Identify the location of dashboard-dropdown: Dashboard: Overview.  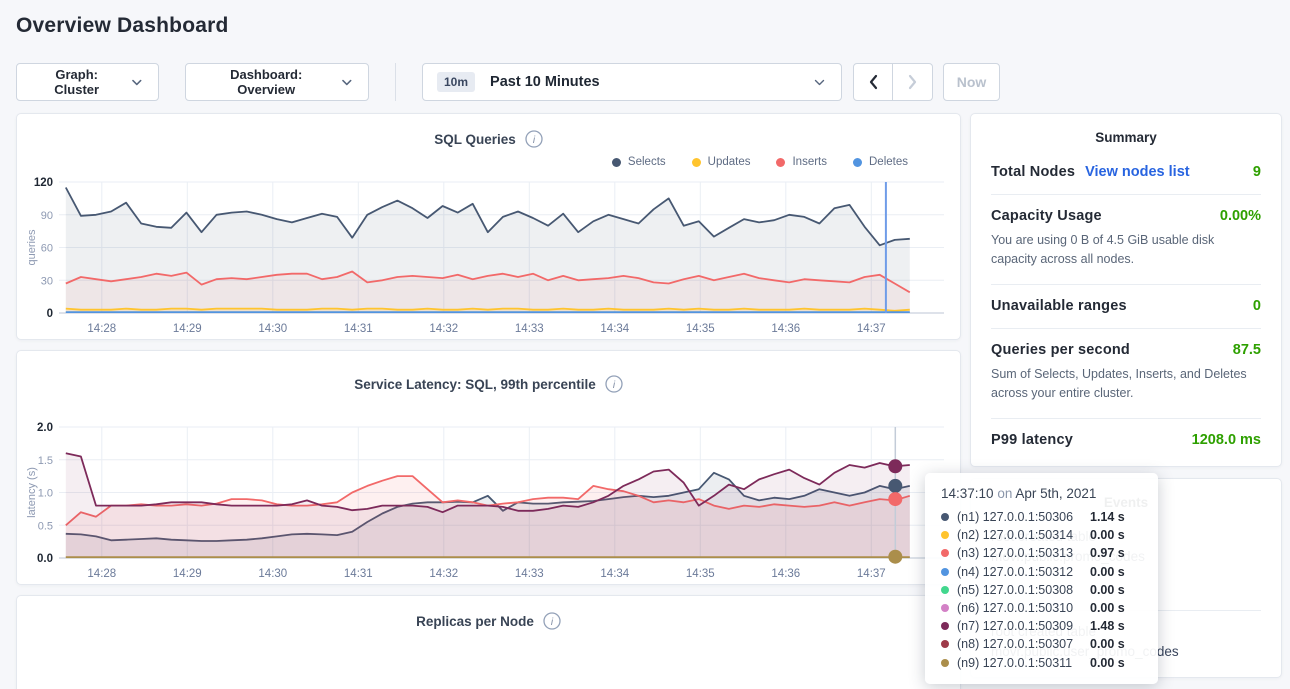
(277, 82).